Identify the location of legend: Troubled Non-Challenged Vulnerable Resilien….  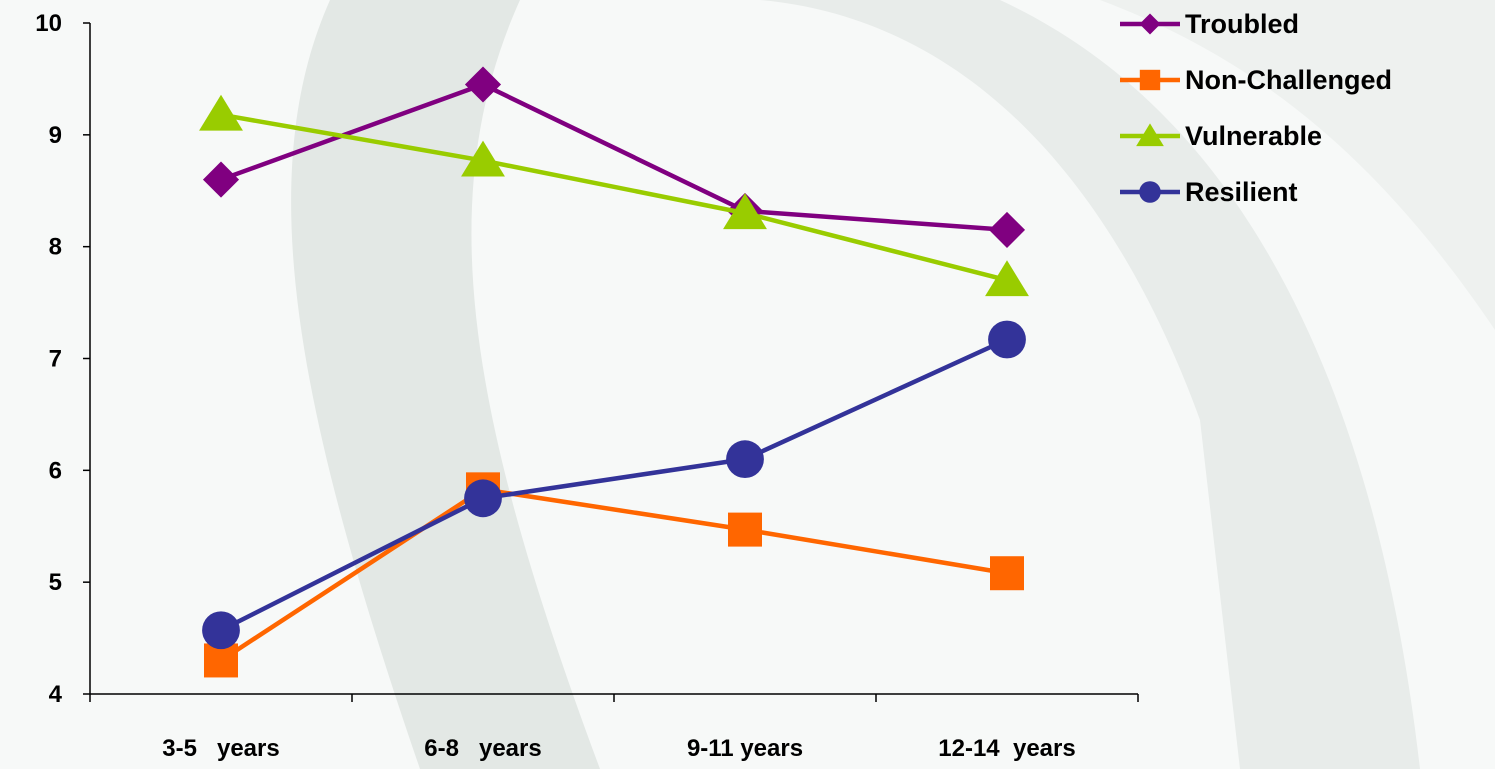
(1256, 108).